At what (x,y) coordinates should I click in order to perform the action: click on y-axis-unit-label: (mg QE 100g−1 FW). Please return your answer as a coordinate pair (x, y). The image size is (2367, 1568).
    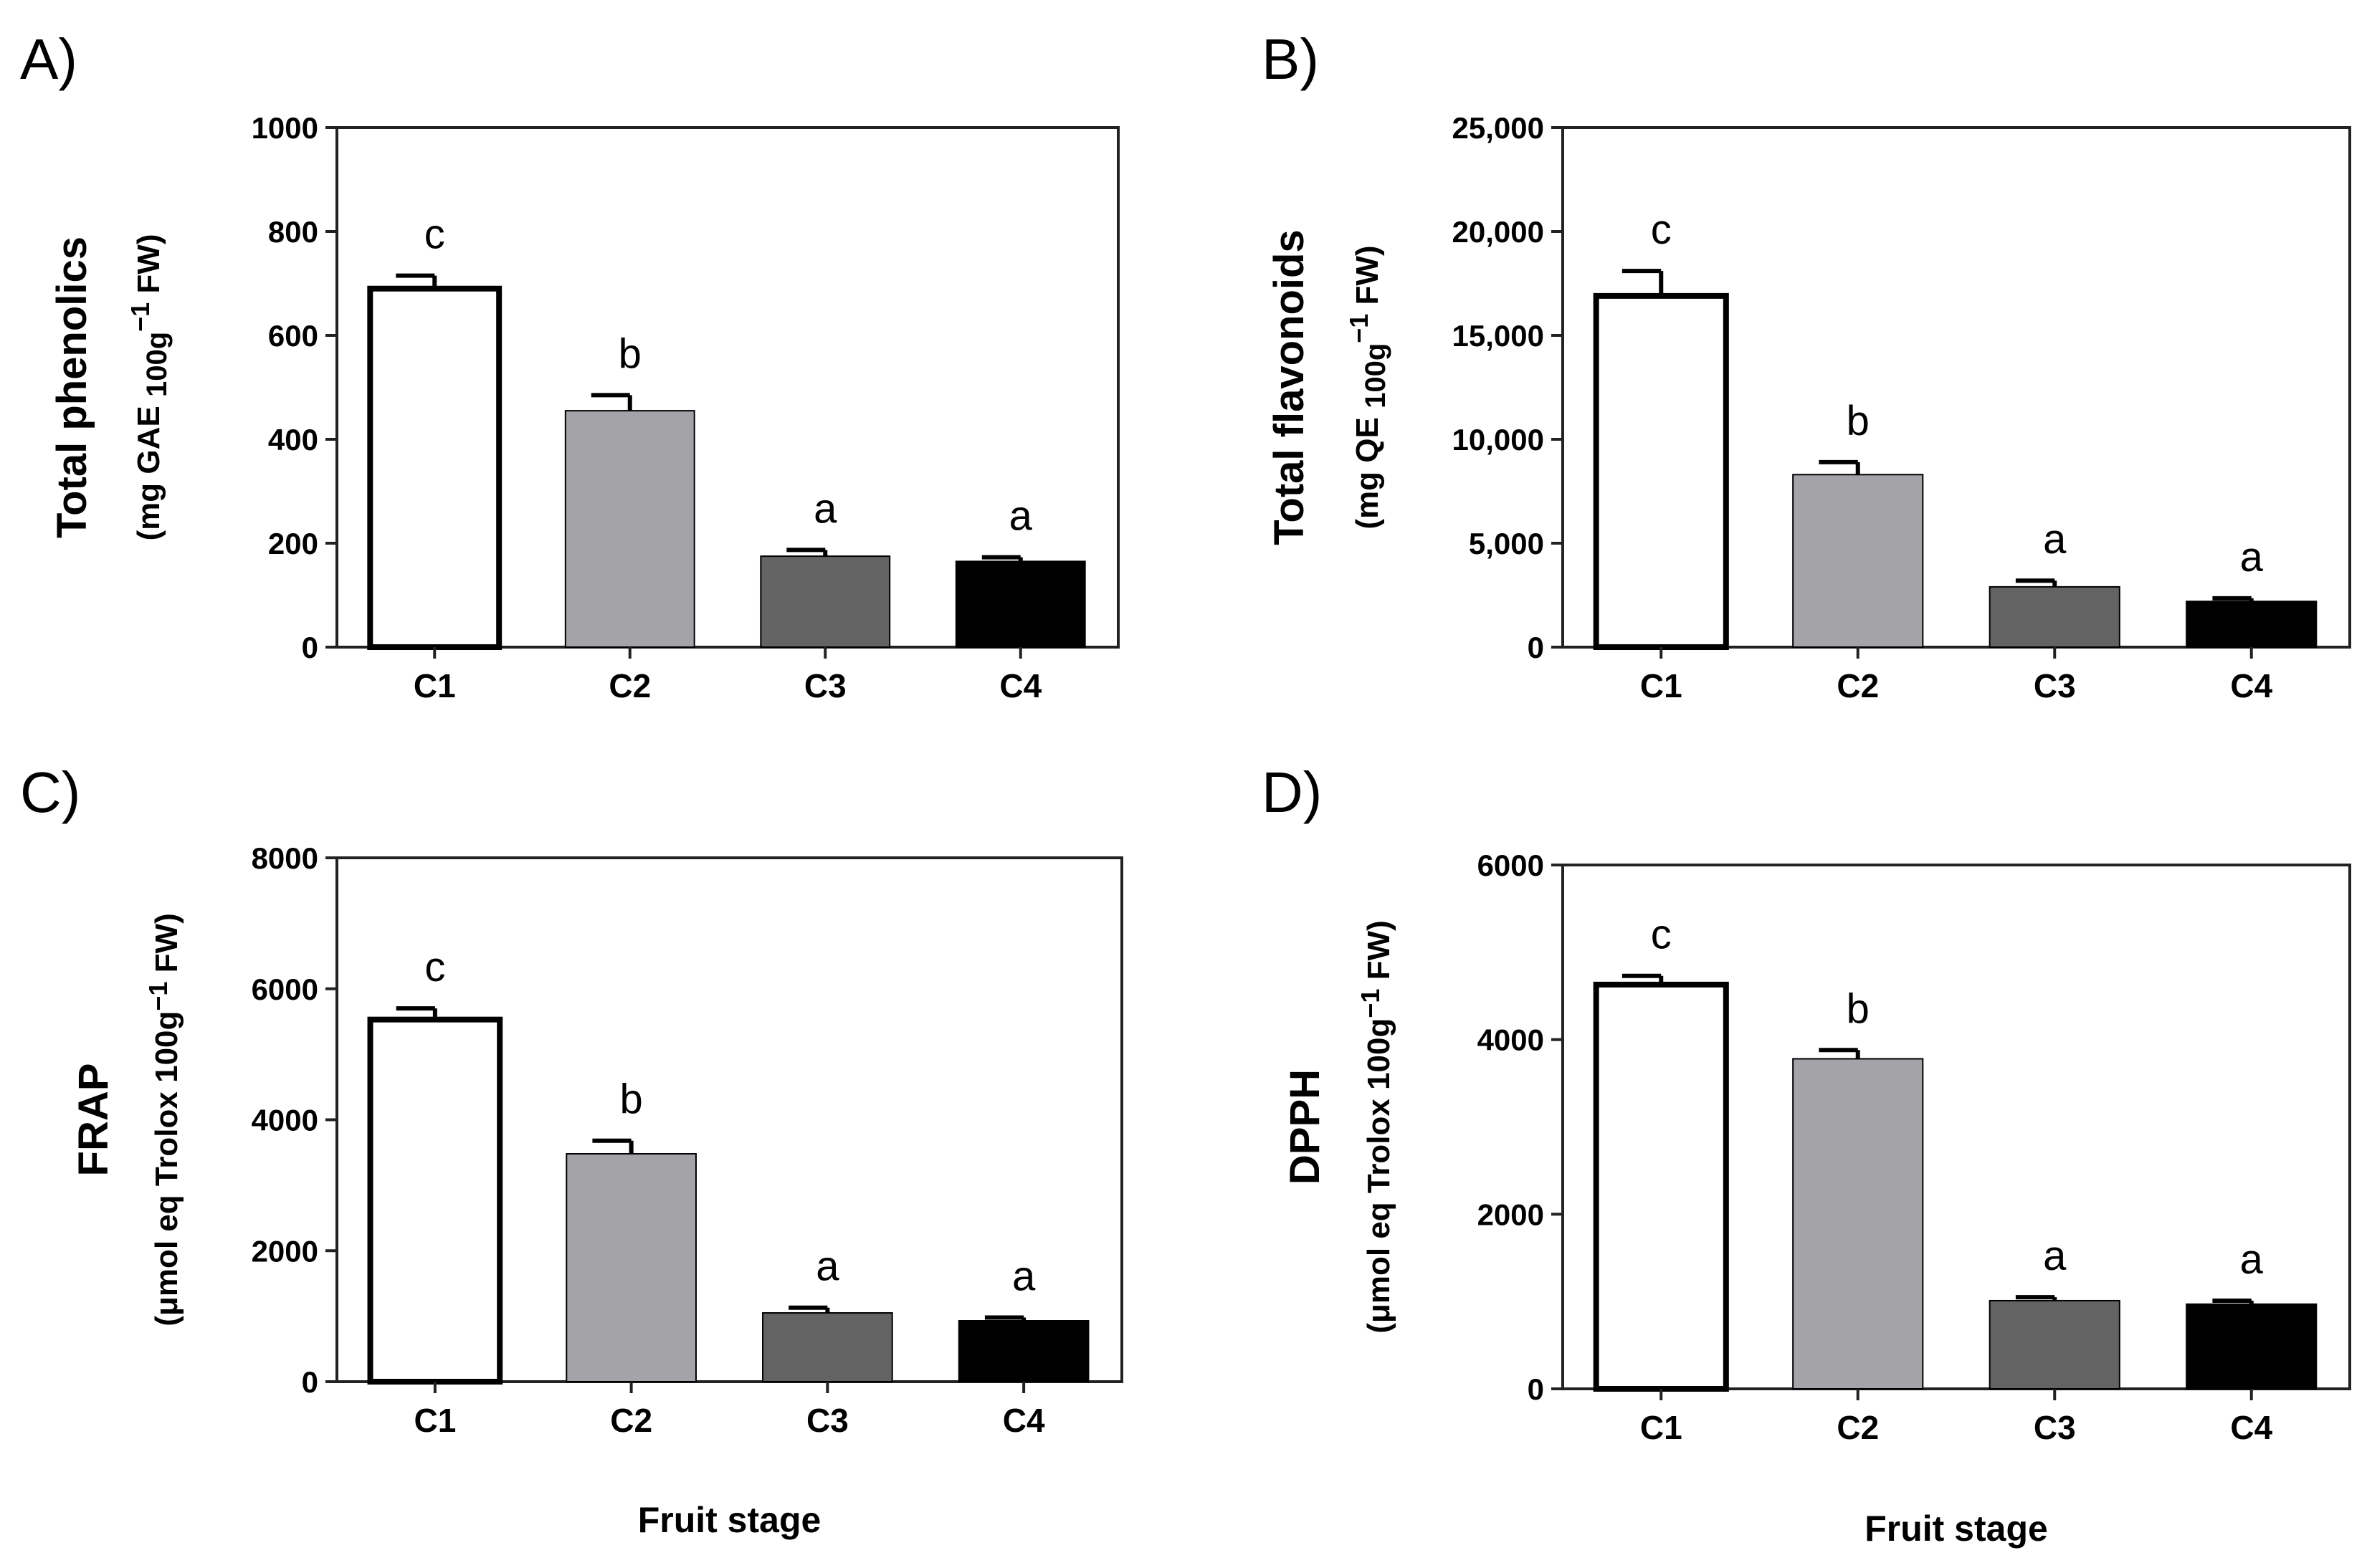
    Looking at the image, I should click on (1368, 387).